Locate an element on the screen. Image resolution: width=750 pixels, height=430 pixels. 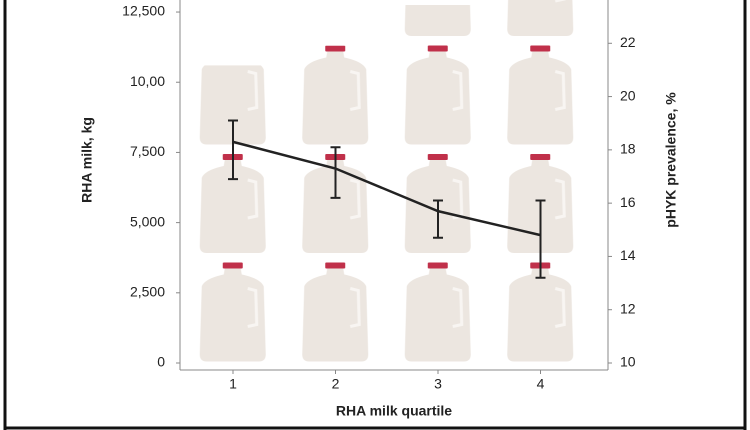
y2-tick-label: 20 is located at coordinates (628, 95).